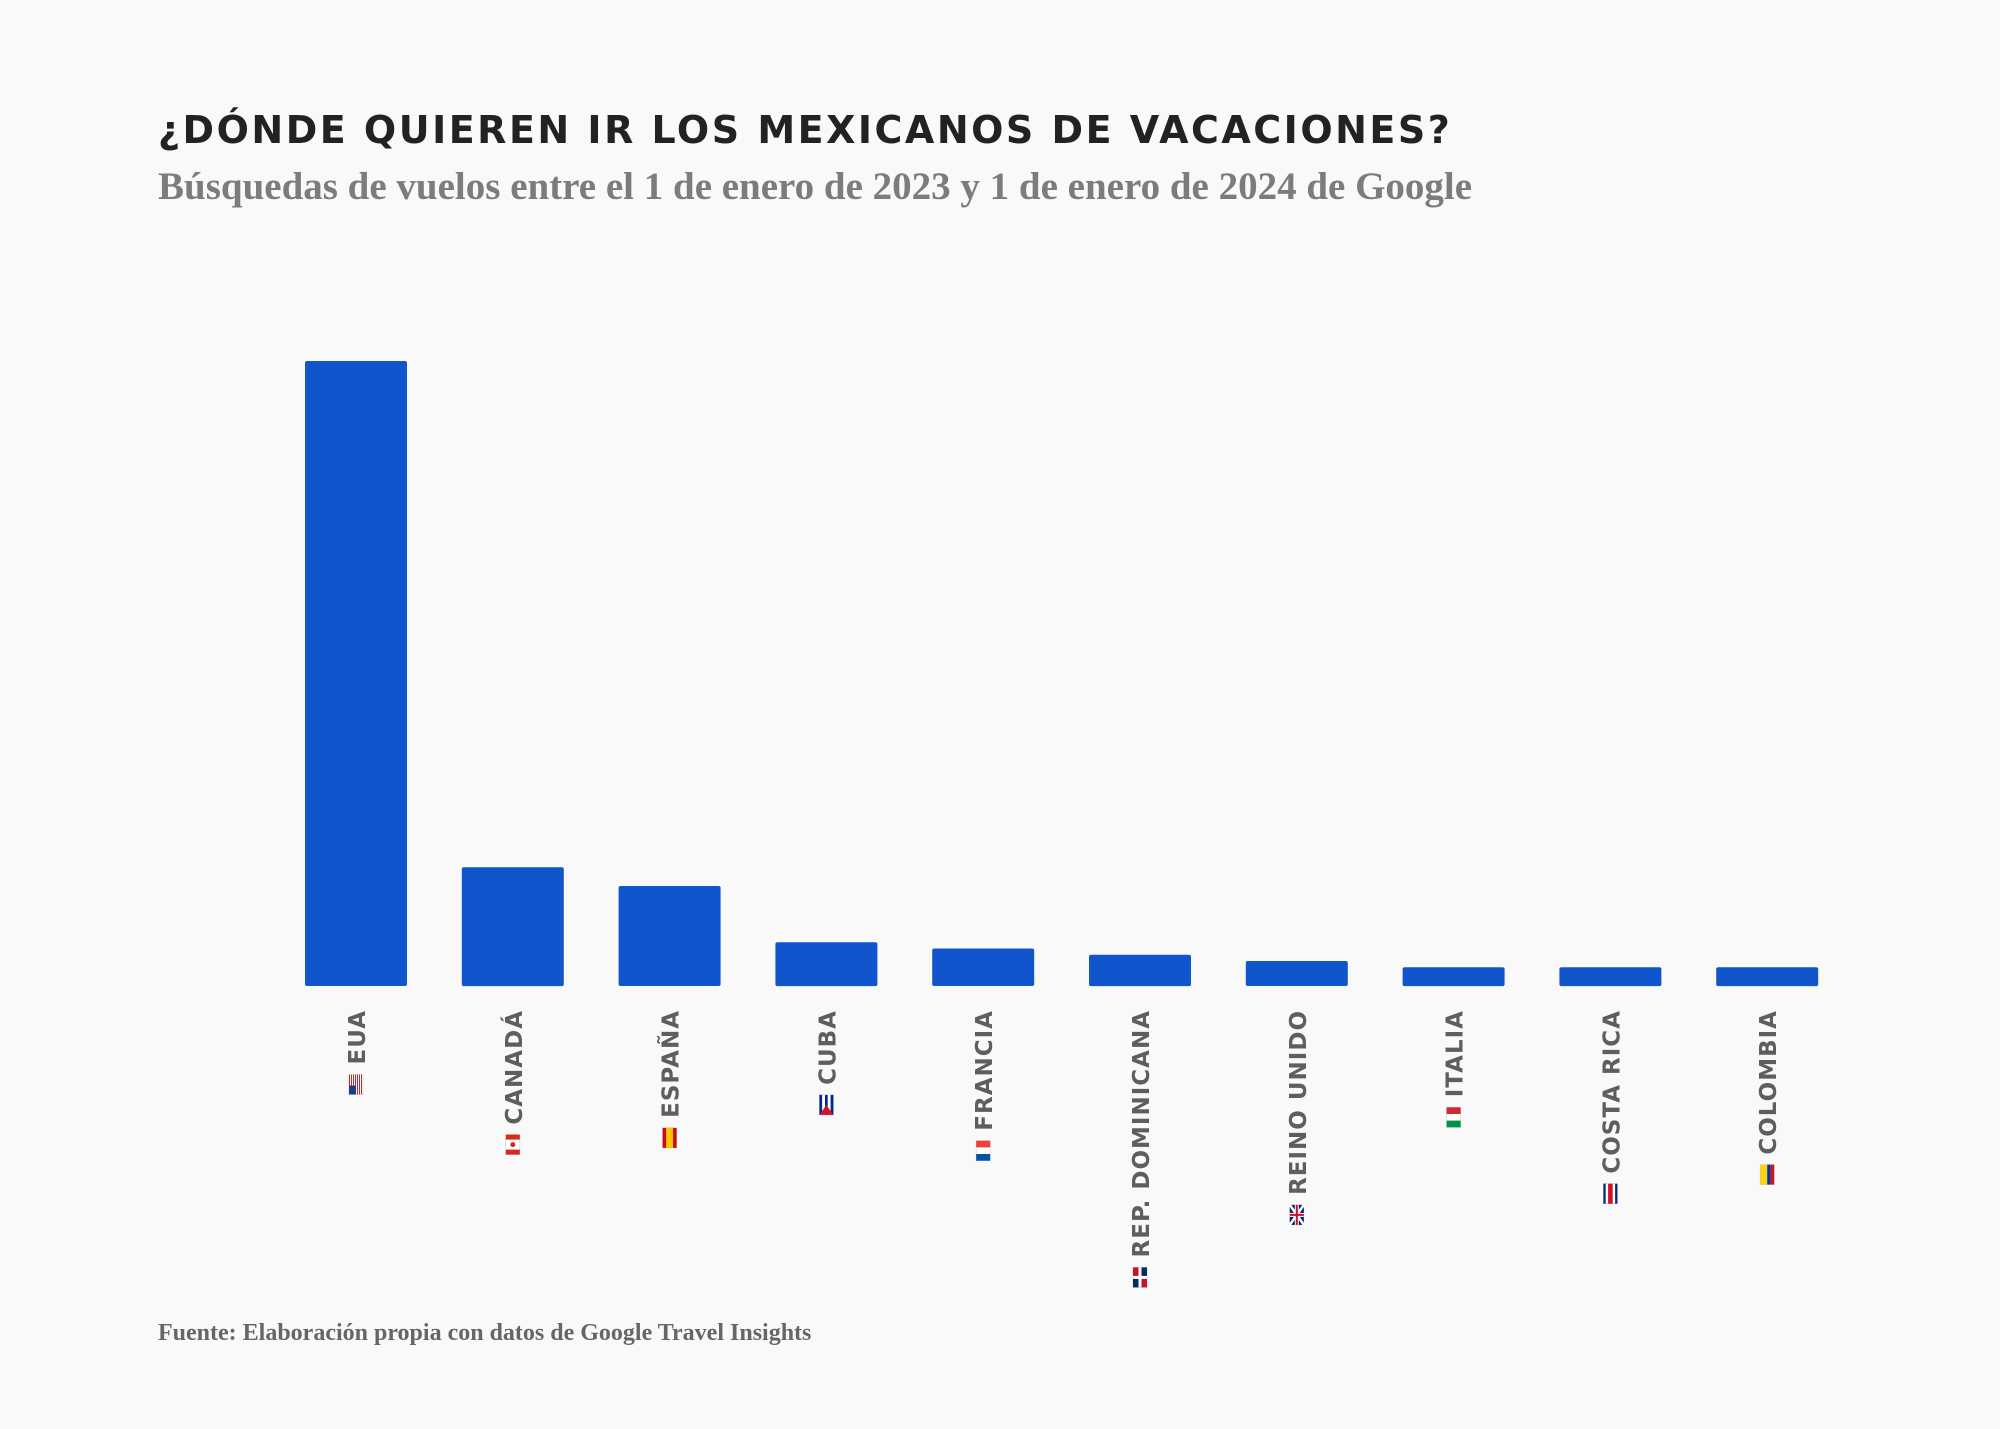  Describe the element at coordinates (671, 1064) in the screenshot. I see `category-label: ESPAÑA` at that location.